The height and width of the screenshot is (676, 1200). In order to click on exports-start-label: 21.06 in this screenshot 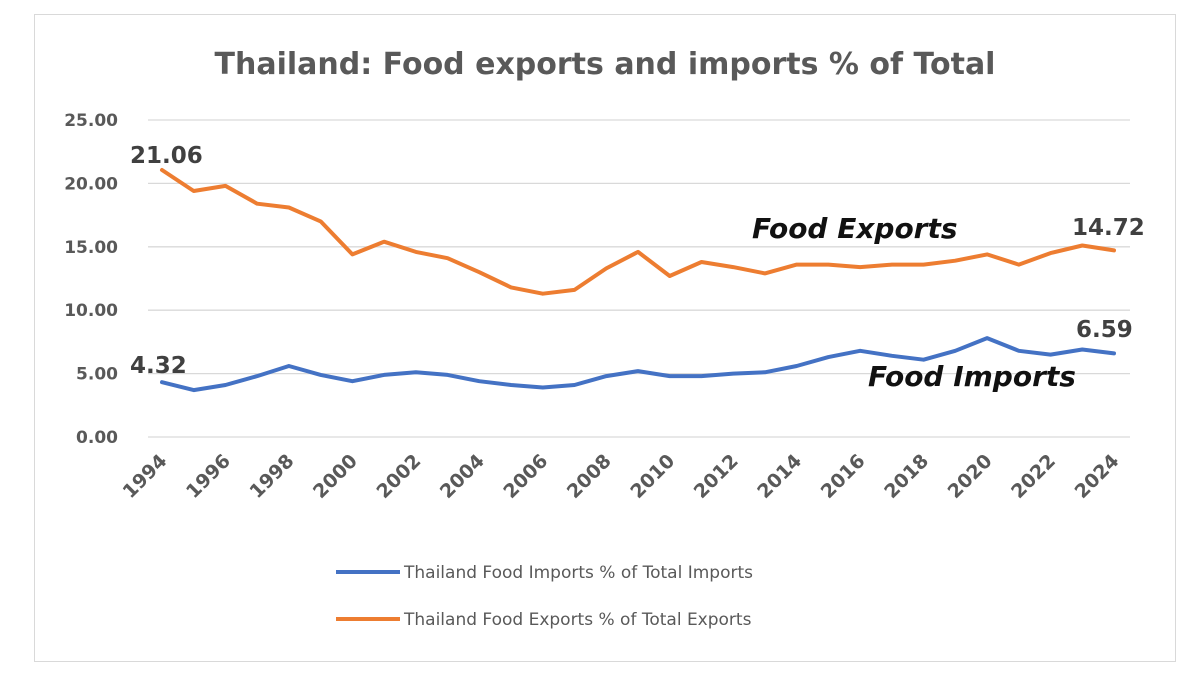, I will do `click(166, 156)`.